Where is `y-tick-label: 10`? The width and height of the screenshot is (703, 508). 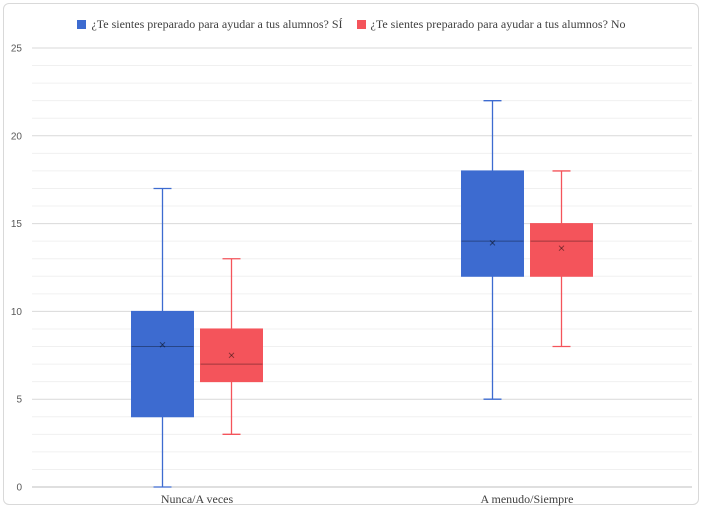 y-tick-label: 10 is located at coordinates (17, 312).